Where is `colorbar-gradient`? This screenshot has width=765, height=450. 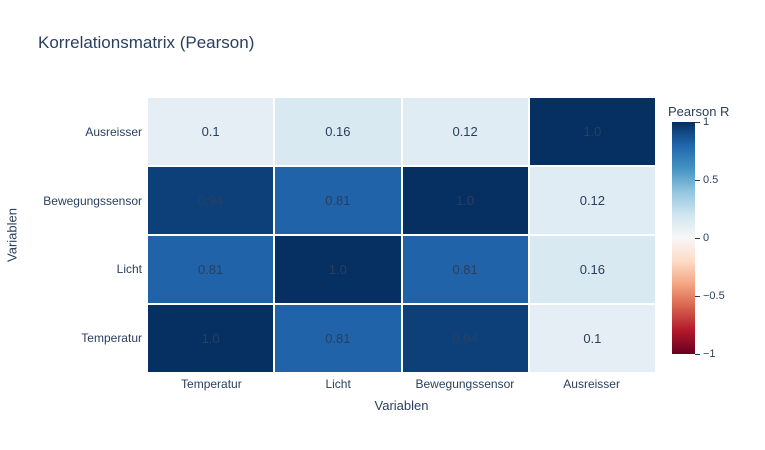
colorbar-gradient is located at coordinates (683, 238).